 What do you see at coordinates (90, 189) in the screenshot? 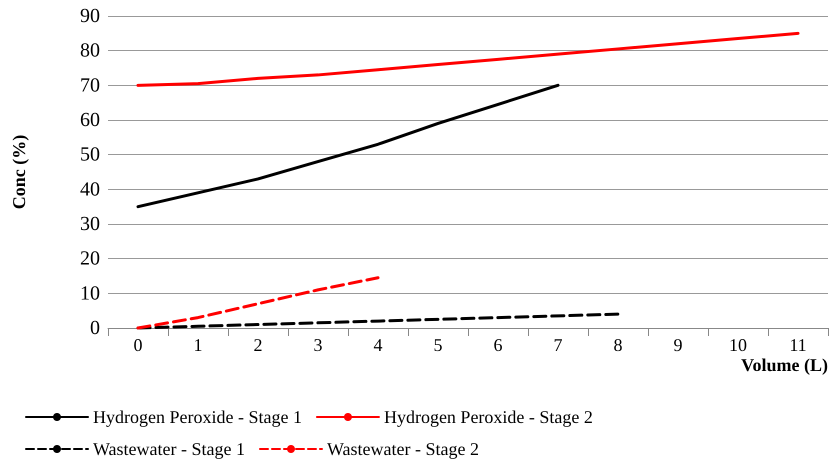
I see `y-tick-label: 40` at bounding box center [90, 189].